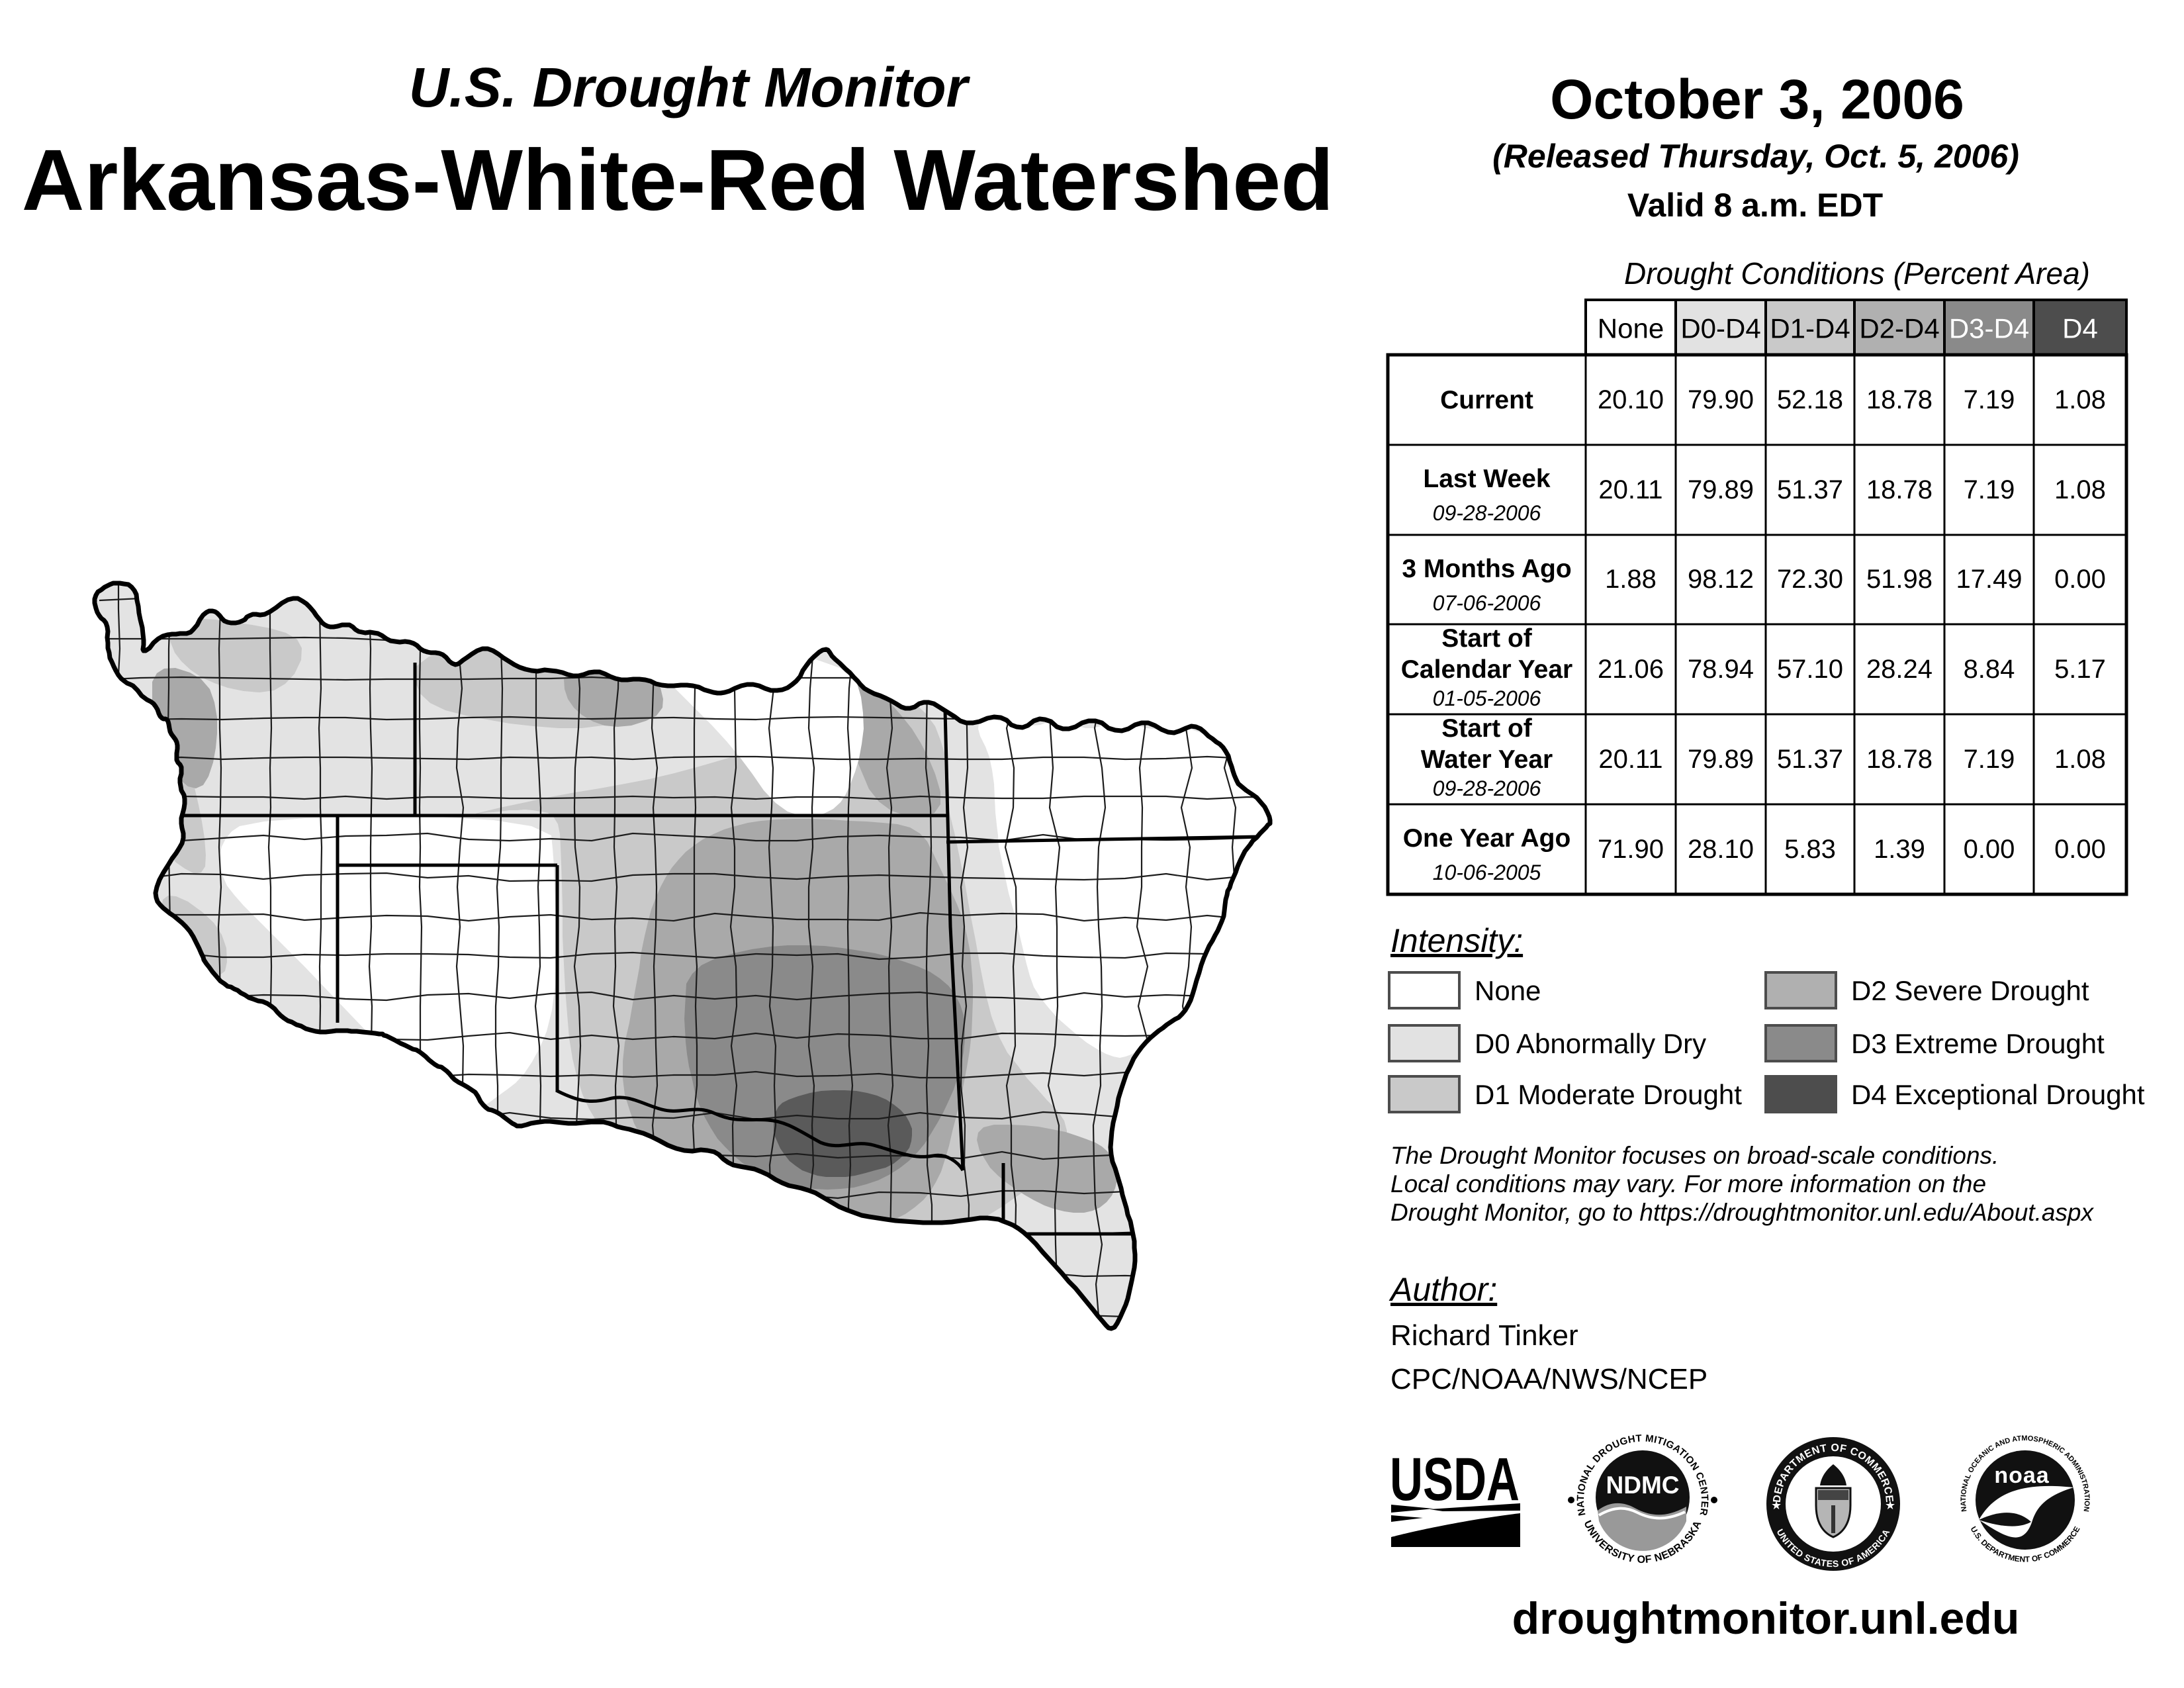 The image size is (2184, 1688). What do you see at coordinates (1989, 579) in the screenshot?
I see `svg-text: 17.49` at bounding box center [1989, 579].